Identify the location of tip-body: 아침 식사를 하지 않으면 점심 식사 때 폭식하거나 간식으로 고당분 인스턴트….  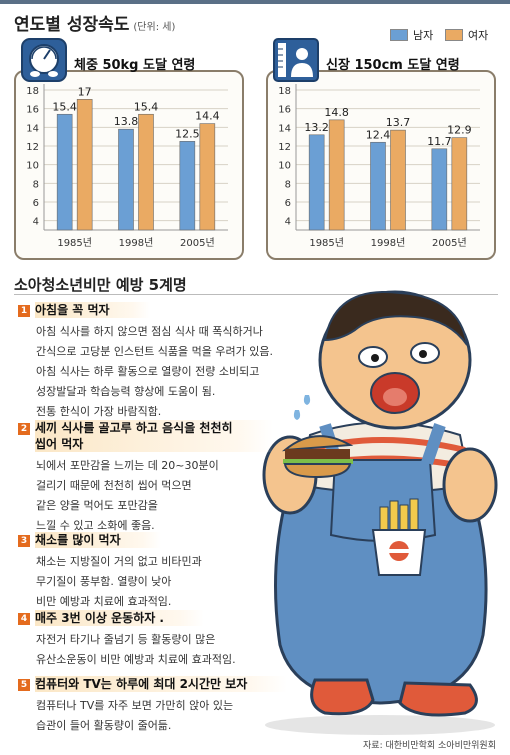
(154, 372).